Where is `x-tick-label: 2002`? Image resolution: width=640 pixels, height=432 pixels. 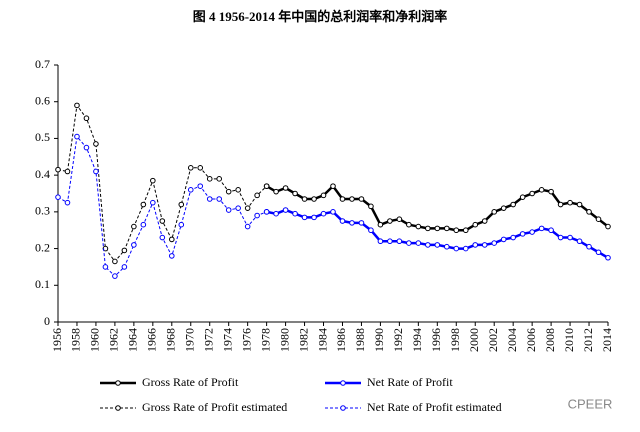 x-tick-label: 2002 is located at coordinates (493, 340).